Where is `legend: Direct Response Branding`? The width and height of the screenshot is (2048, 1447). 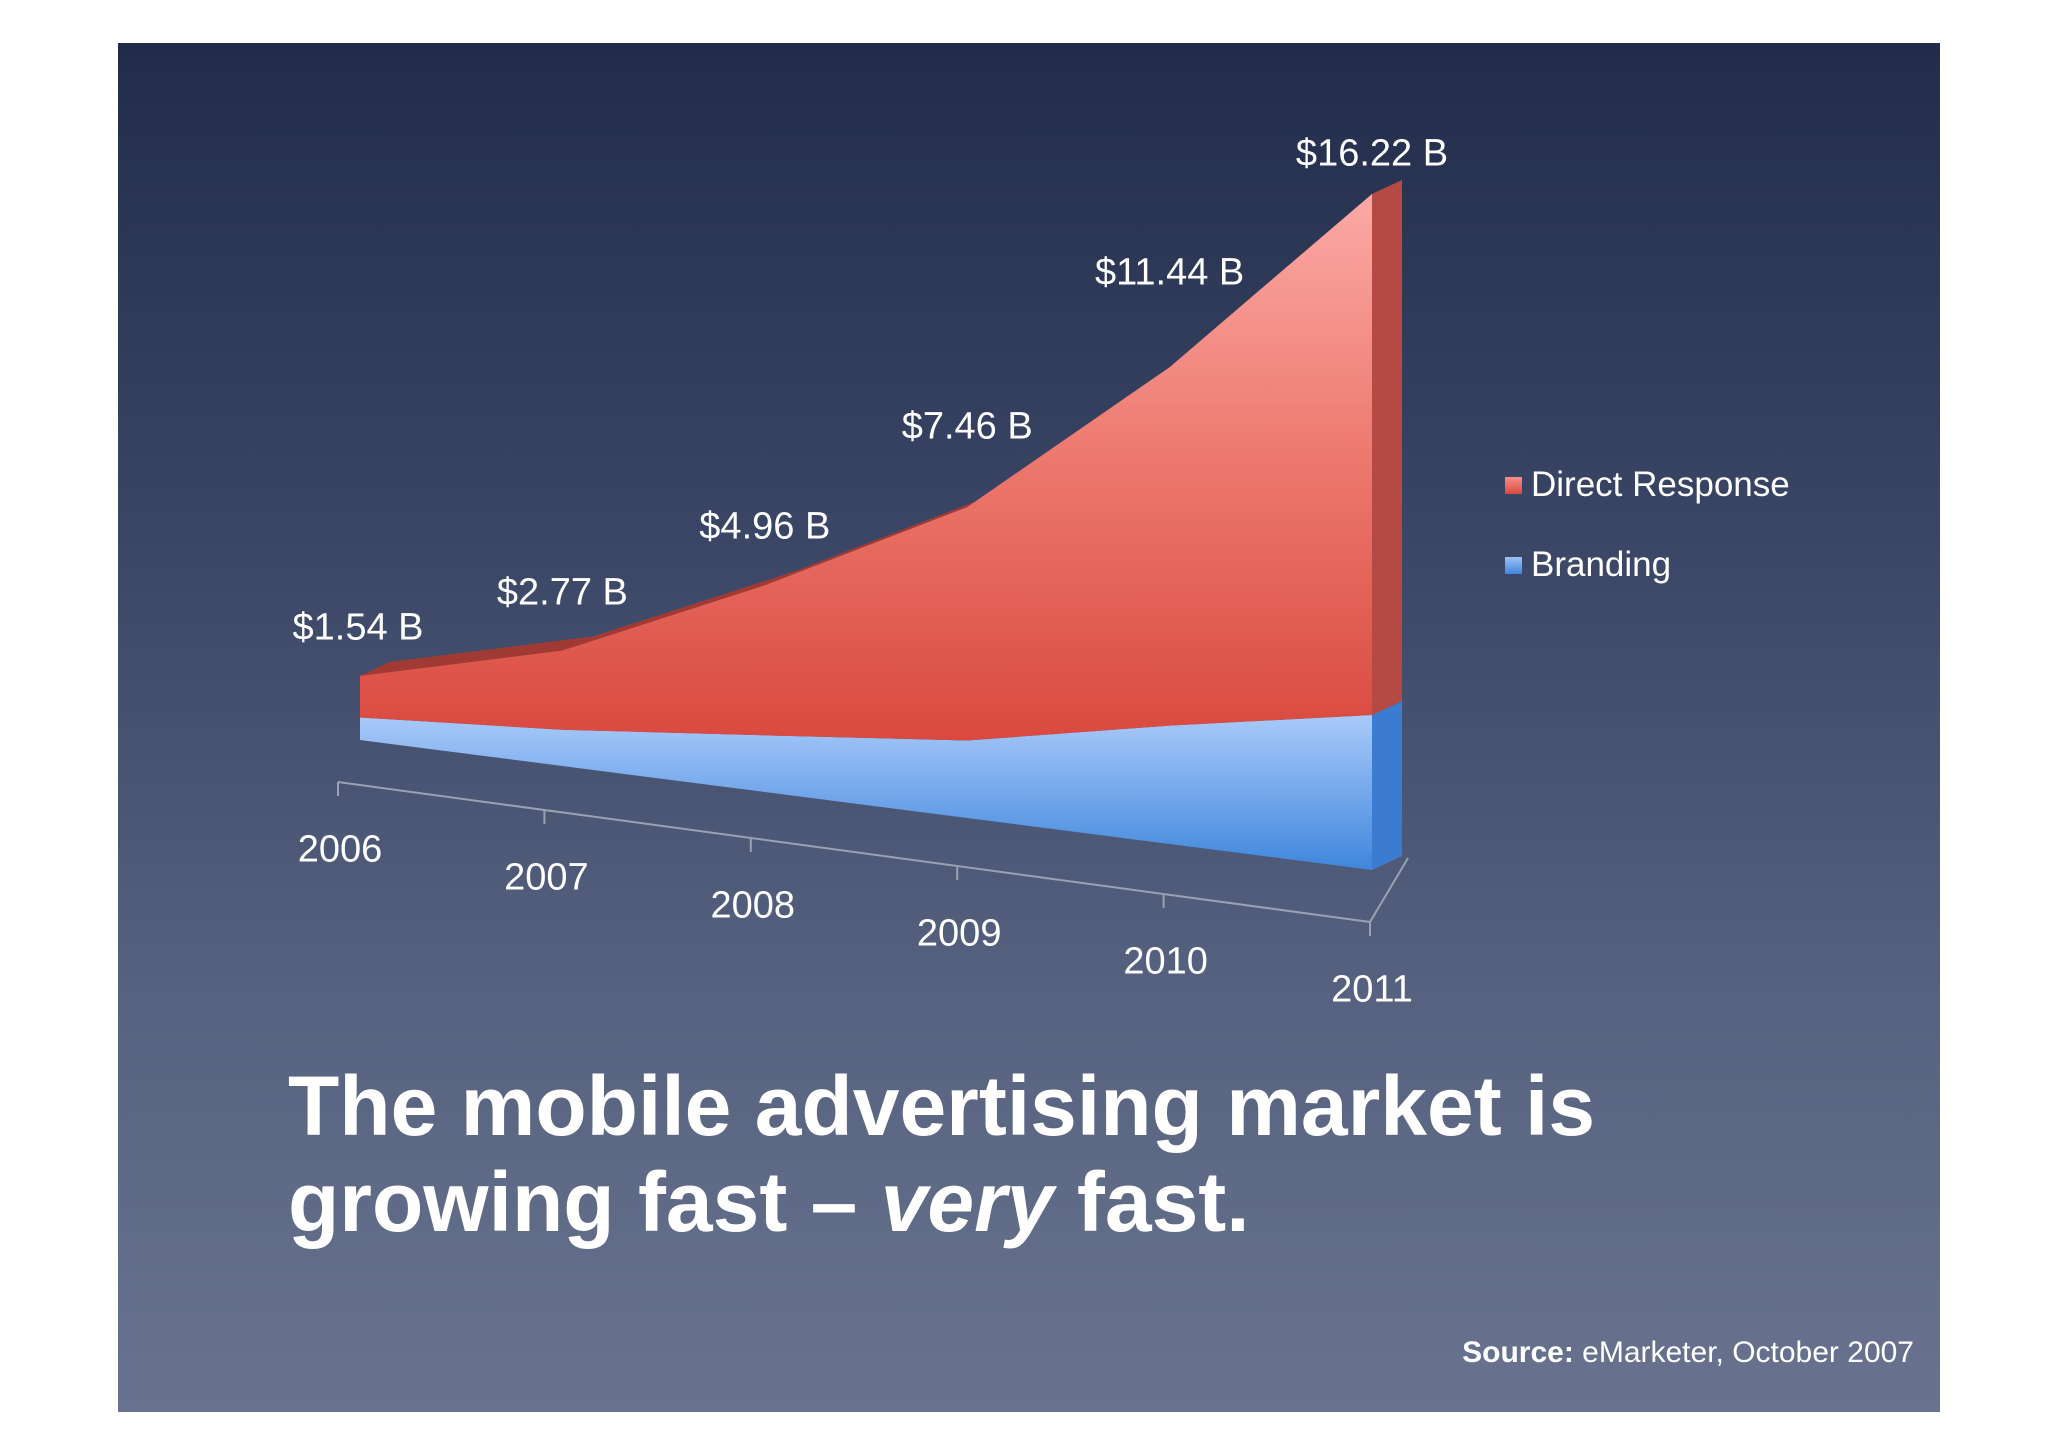
legend: Direct Response Branding is located at coordinates (1647, 525).